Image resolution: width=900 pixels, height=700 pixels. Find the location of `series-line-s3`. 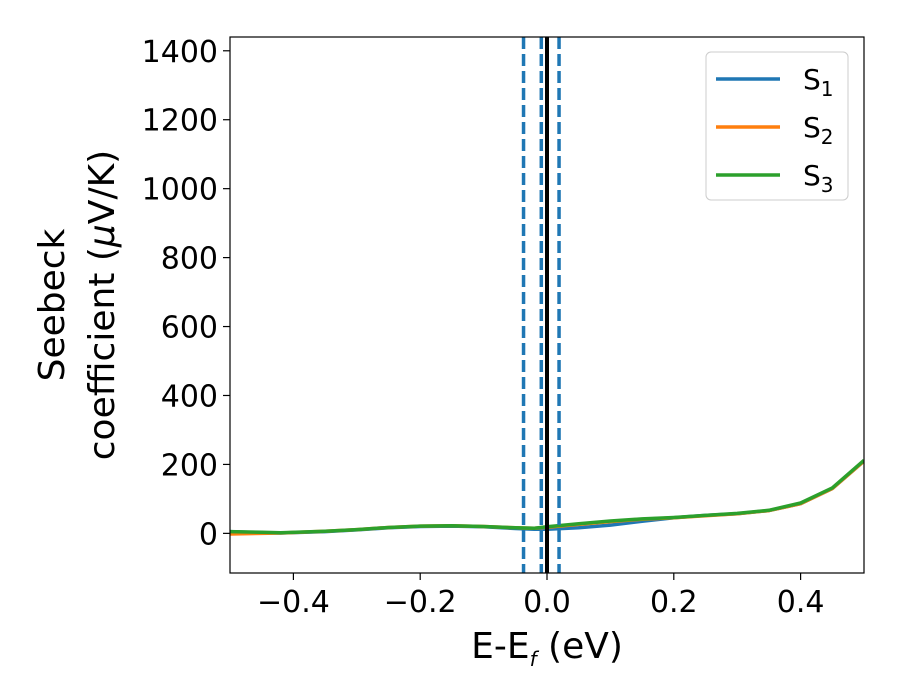

series-line-s3 is located at coordinates (547, 496).